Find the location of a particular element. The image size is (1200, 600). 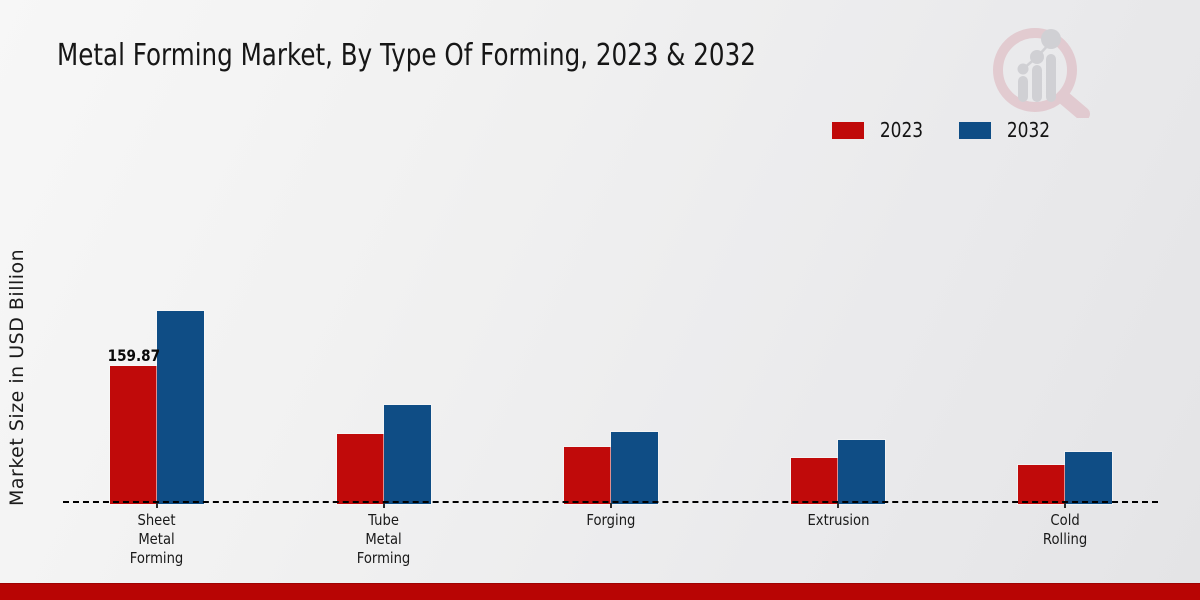

x-axis-tick-extrusion is located at coordinates (838, 505).